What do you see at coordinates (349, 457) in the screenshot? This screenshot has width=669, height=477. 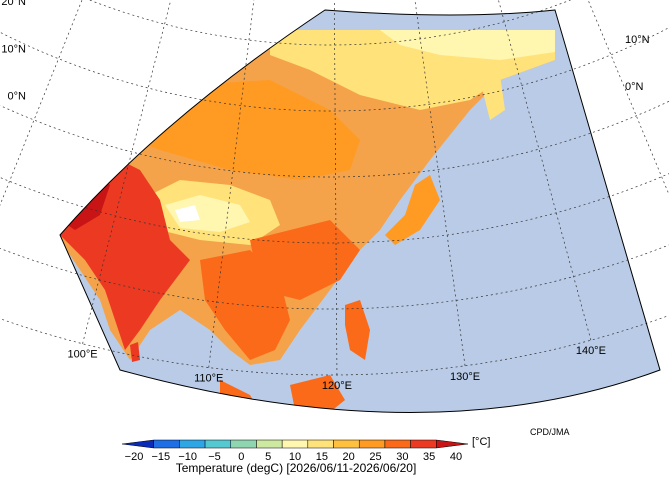 I see `colorbar-tick-label: 20` at bounding box center [349, 457].